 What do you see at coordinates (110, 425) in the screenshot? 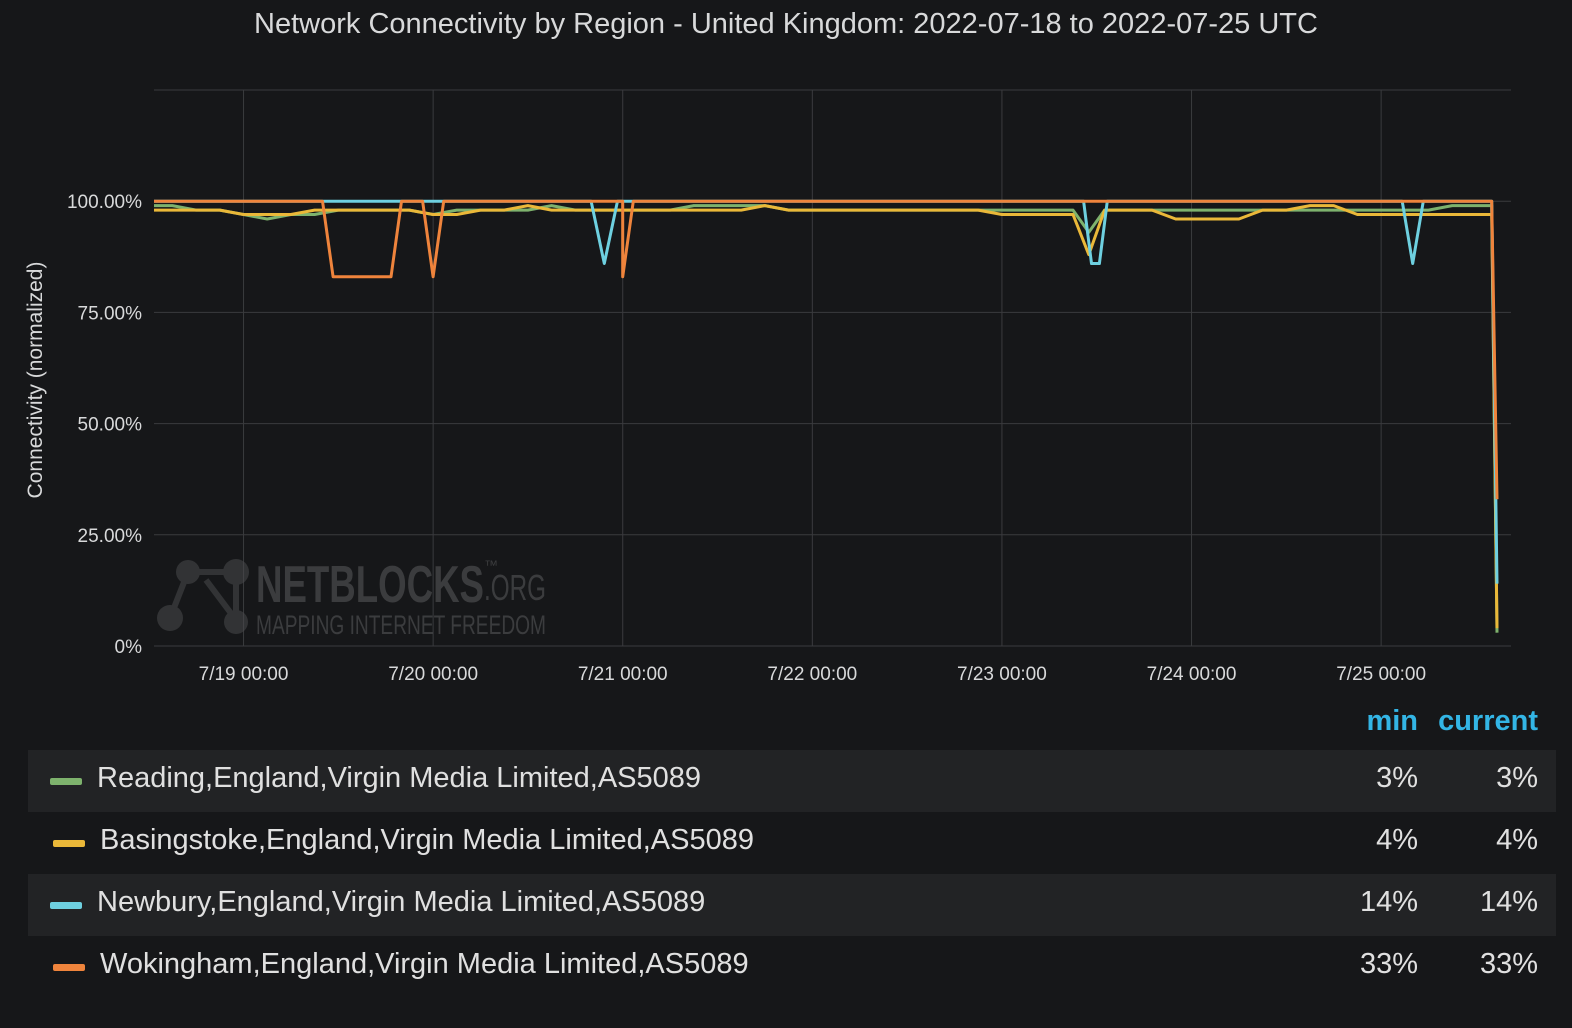
I see `y-tick-label: 50.00%` at bounding box center [110, 425].